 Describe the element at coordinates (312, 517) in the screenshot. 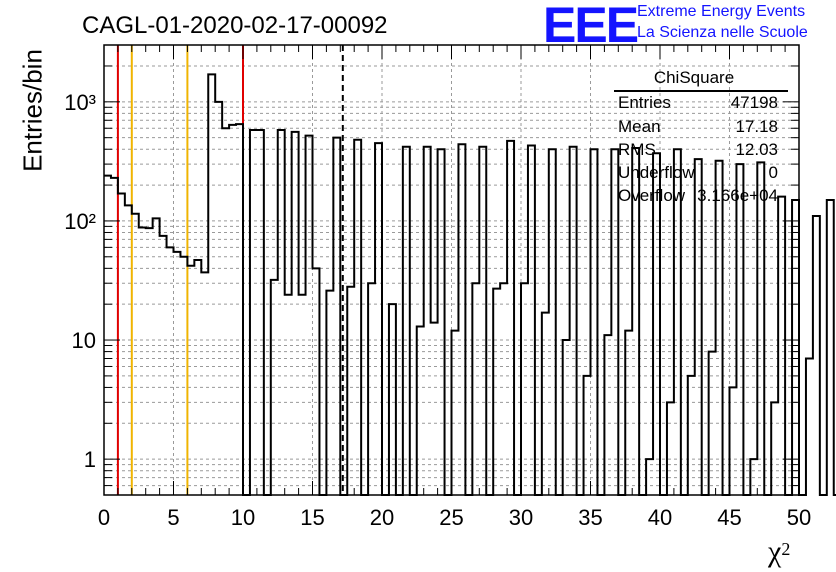

I see `x-tick-label: 15` at that location.